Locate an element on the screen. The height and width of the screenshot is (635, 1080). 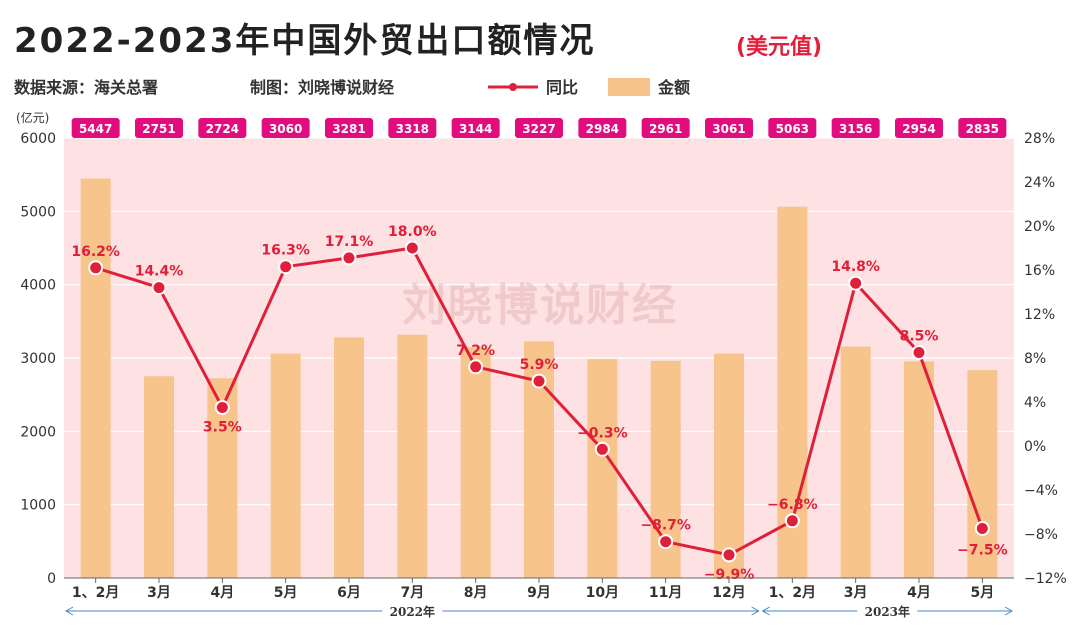
right-axis: −12% −8% −4% 0% 4% 8% 12% 16% 20% 24% 28% is located at coordinates (1045, 359).